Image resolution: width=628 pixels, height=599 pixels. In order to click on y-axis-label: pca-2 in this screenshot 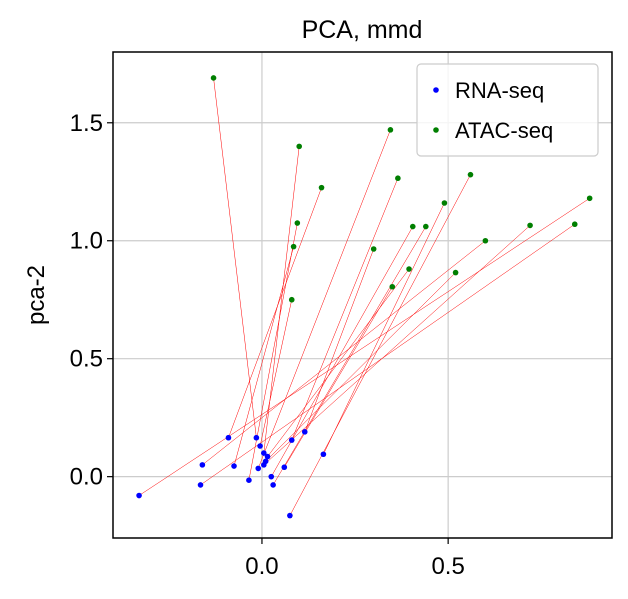, I will do `click(36, 295)`.